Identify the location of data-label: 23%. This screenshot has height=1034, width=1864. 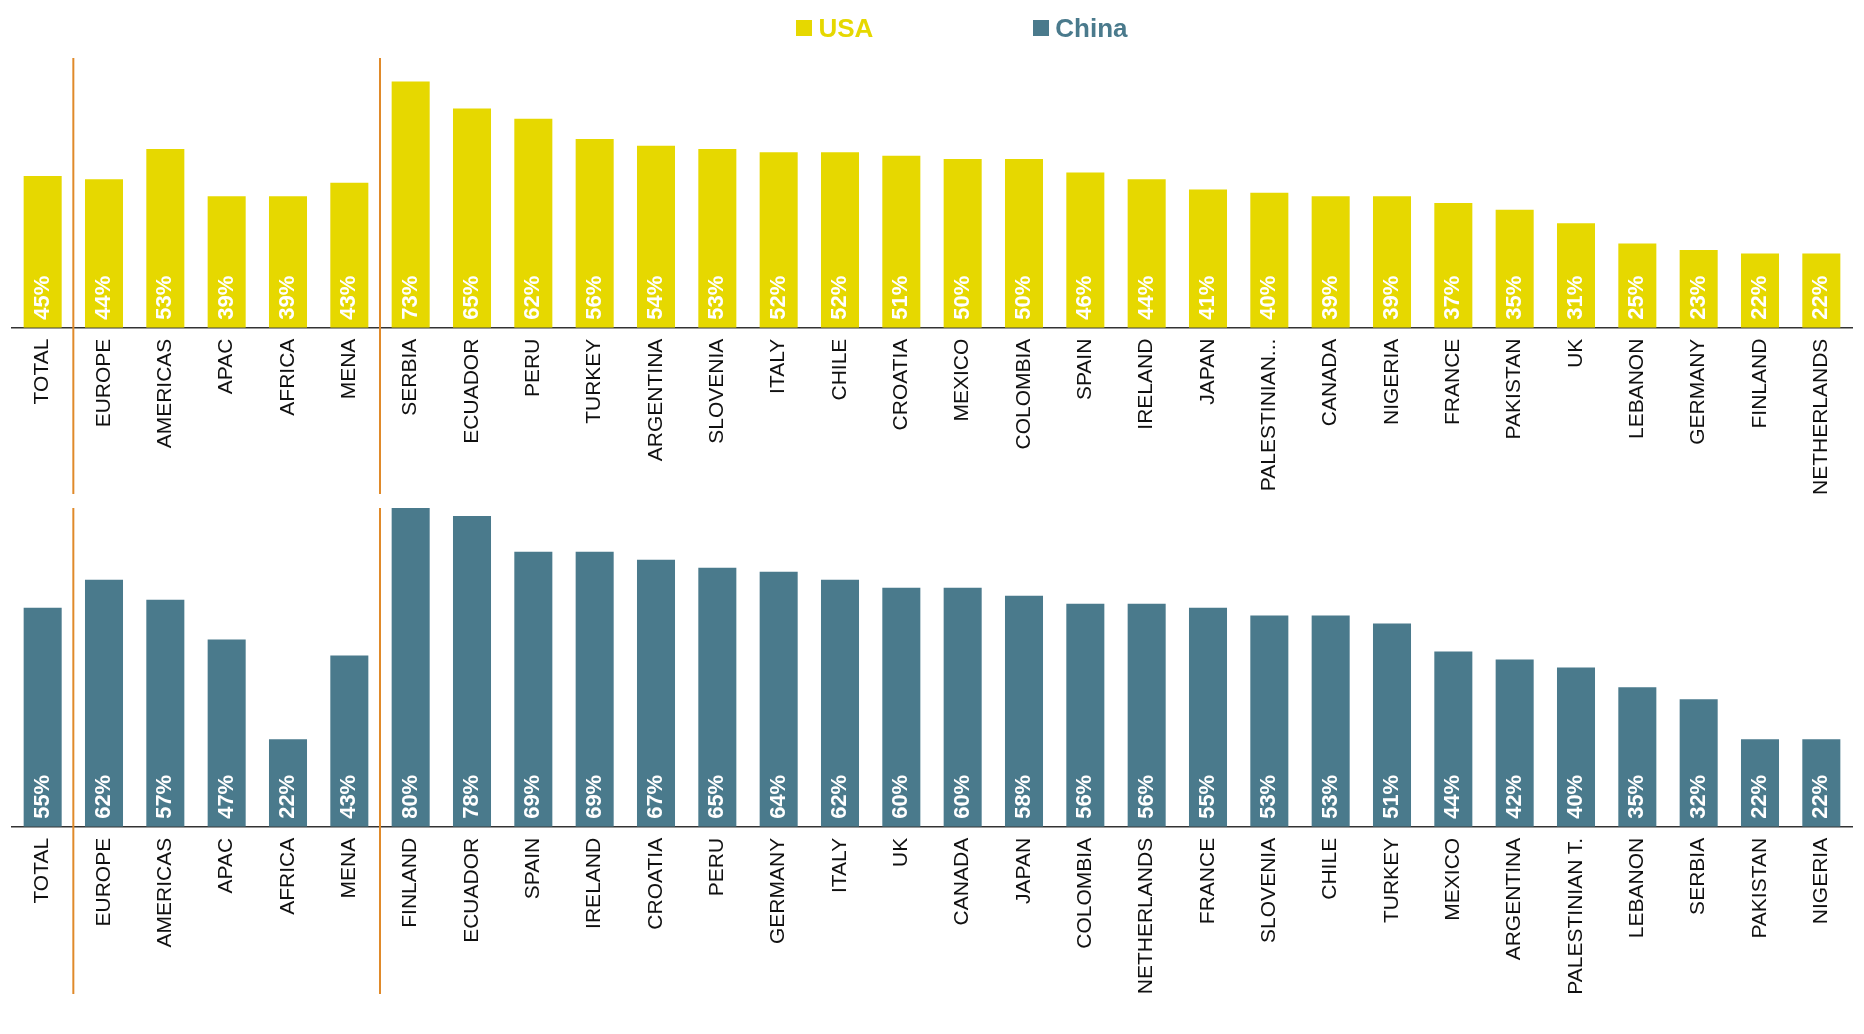
(1697, 297).